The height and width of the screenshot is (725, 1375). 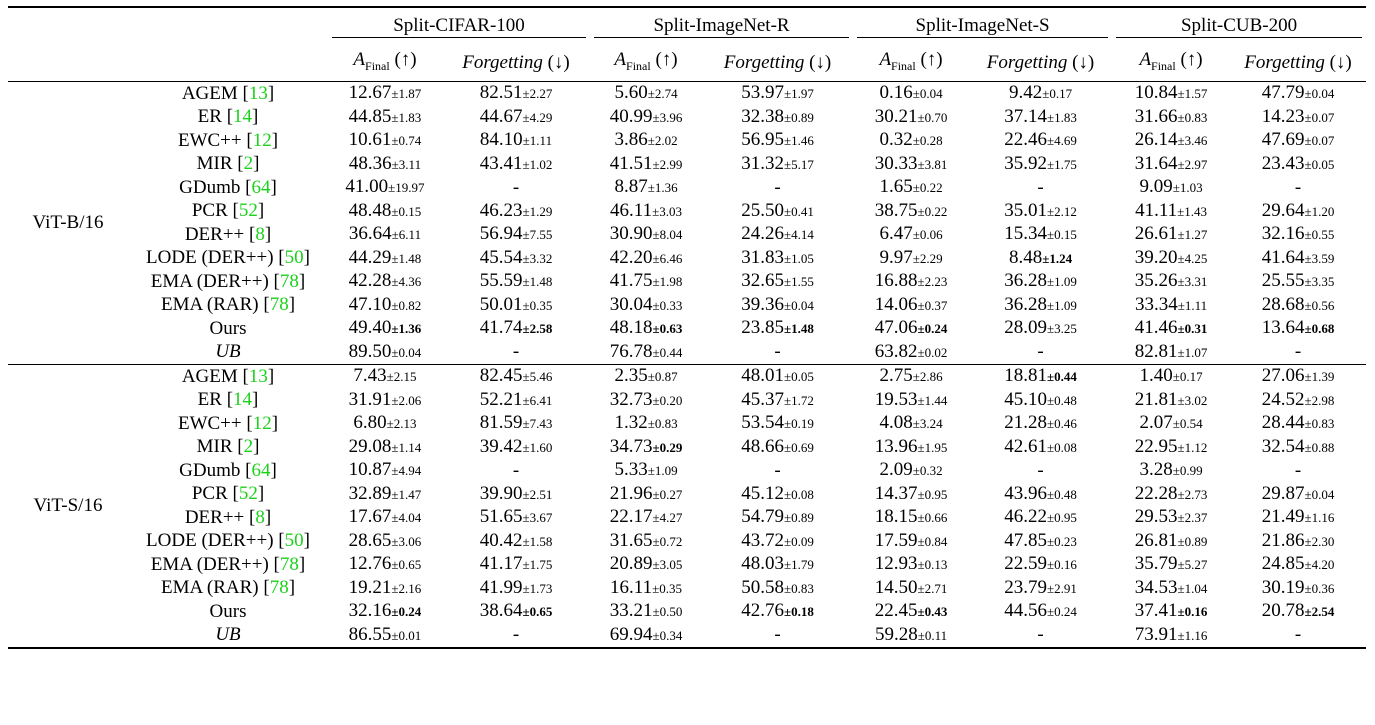 I want to click on mean-value: 10.84, so click(x=1156, y=93).